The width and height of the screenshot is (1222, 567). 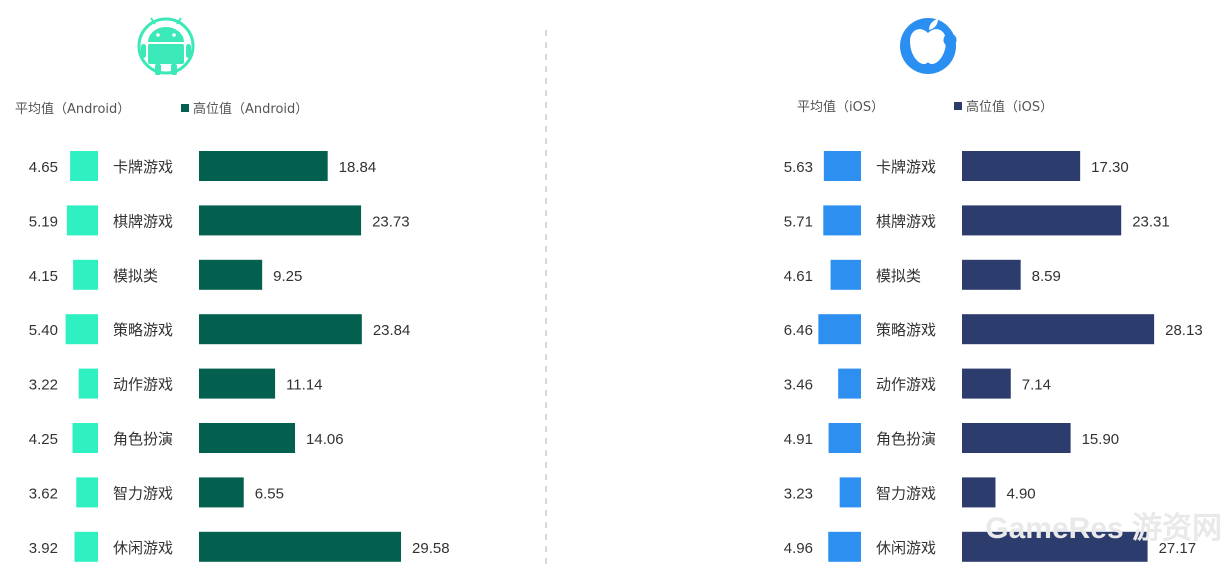 I want to click on ios-high-value-label: 28.13, so click(x=1184, y=330).